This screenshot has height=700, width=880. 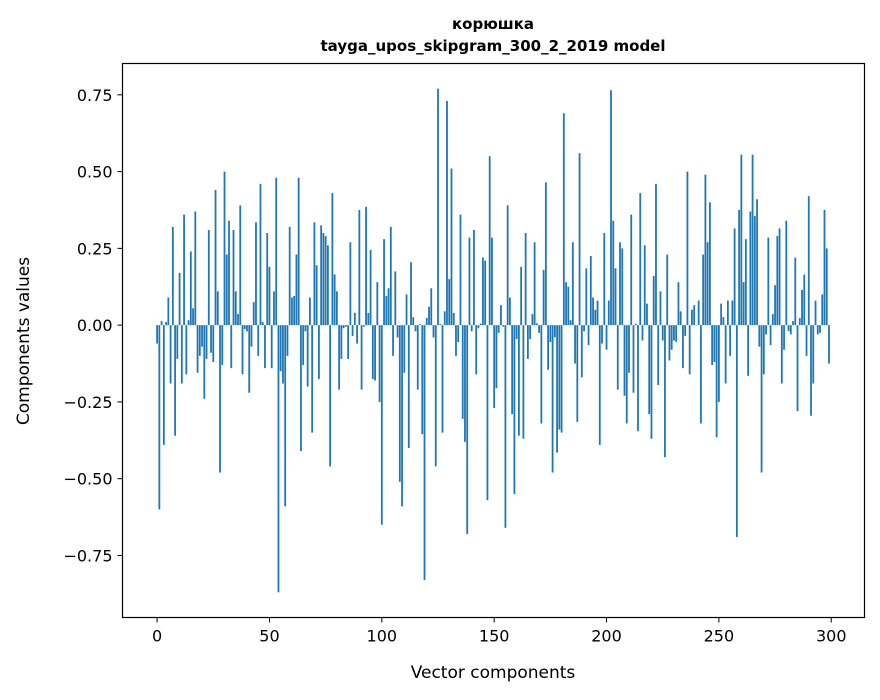 I want to click on y-axis-ticks: −0.75−0.50−0.250.000.250.500.75, so click(x=92, y=326).